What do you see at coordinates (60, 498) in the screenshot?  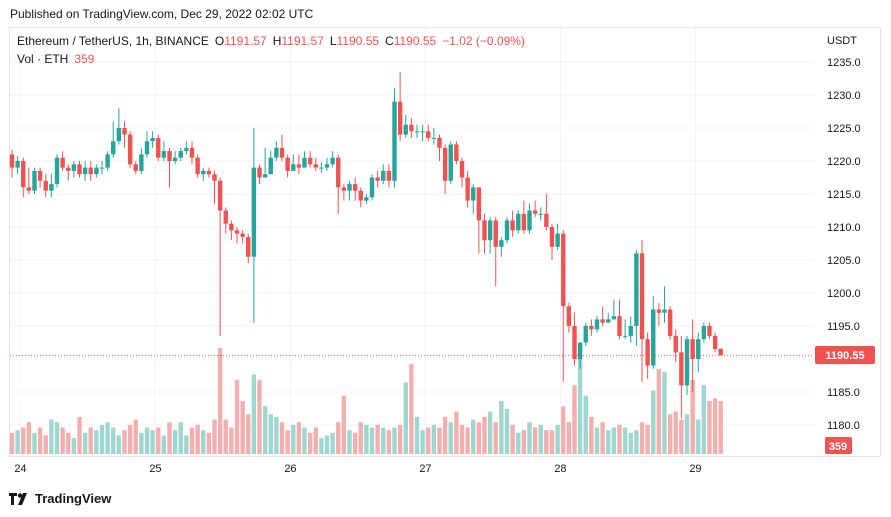 I see `tradingview-logo: TradingView` at bounding box center [60, 498].